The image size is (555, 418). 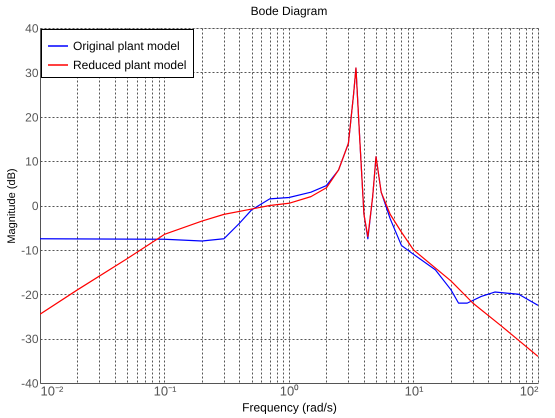 I want to click on x-tick-label: 10⁰, so click(x=290, y=391).